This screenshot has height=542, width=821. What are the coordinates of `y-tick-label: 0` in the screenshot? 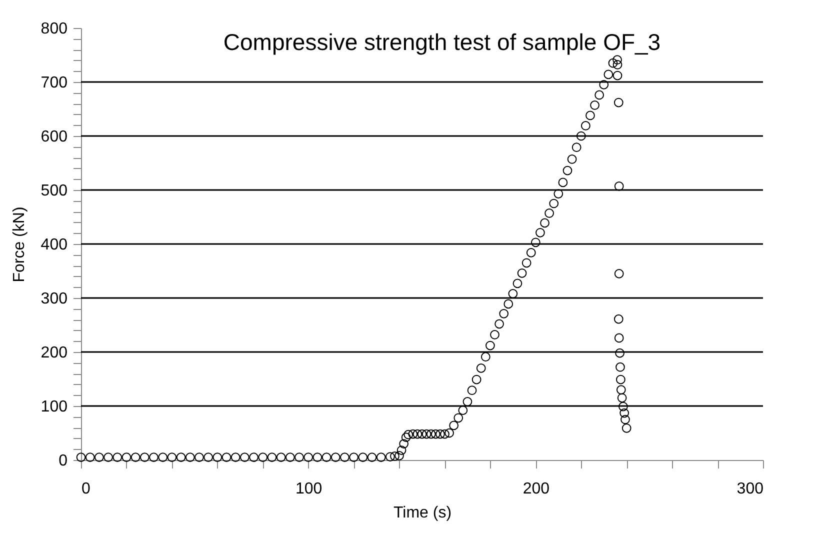 It's located at (63, 461).